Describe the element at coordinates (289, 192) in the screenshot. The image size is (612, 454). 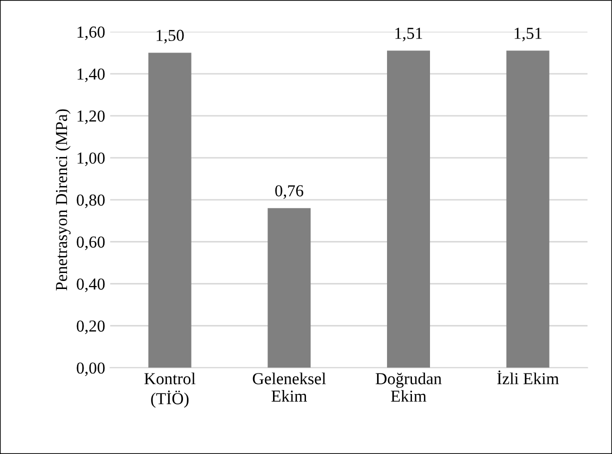
I see `data-label: 0,76` at that location.